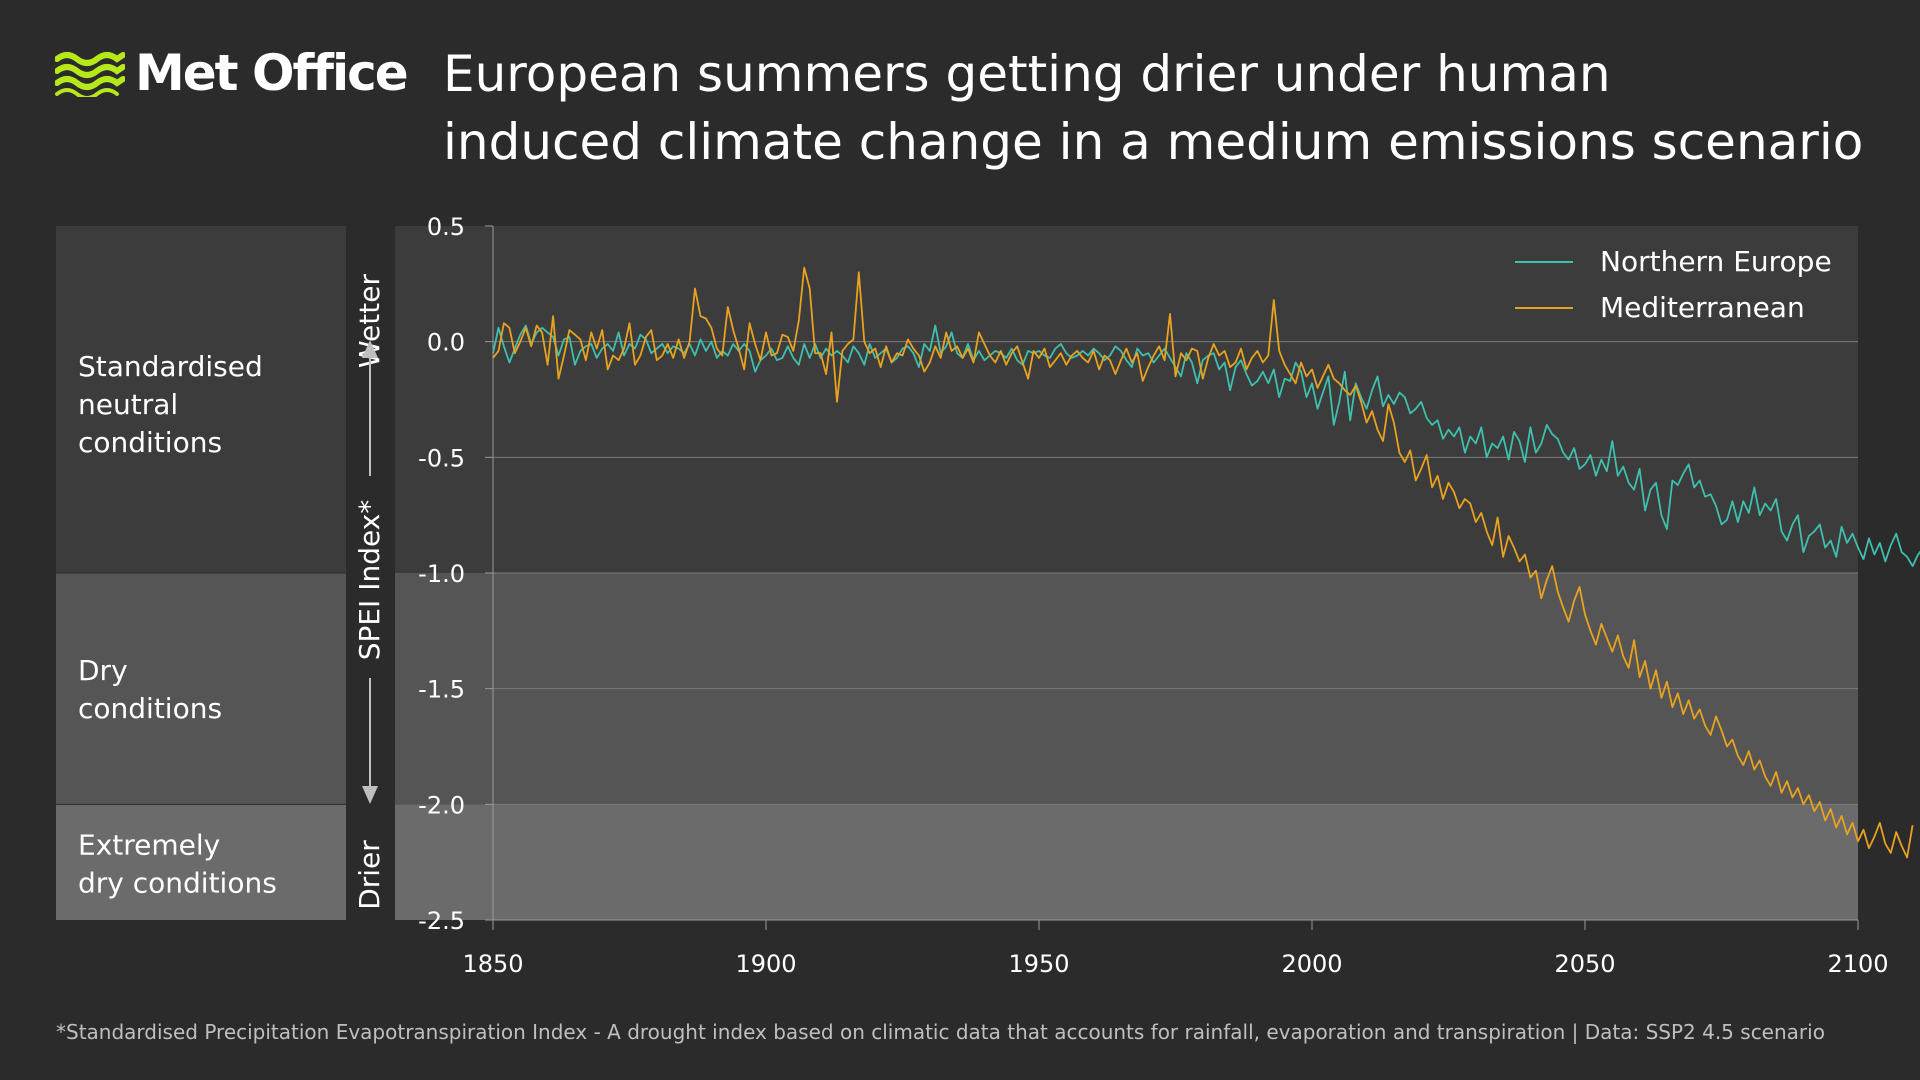  What do you see at coordinates (369, 580) in the screenshot?
I see `spei-index-label: SPEI Index*` at bounding box center [369, 580].